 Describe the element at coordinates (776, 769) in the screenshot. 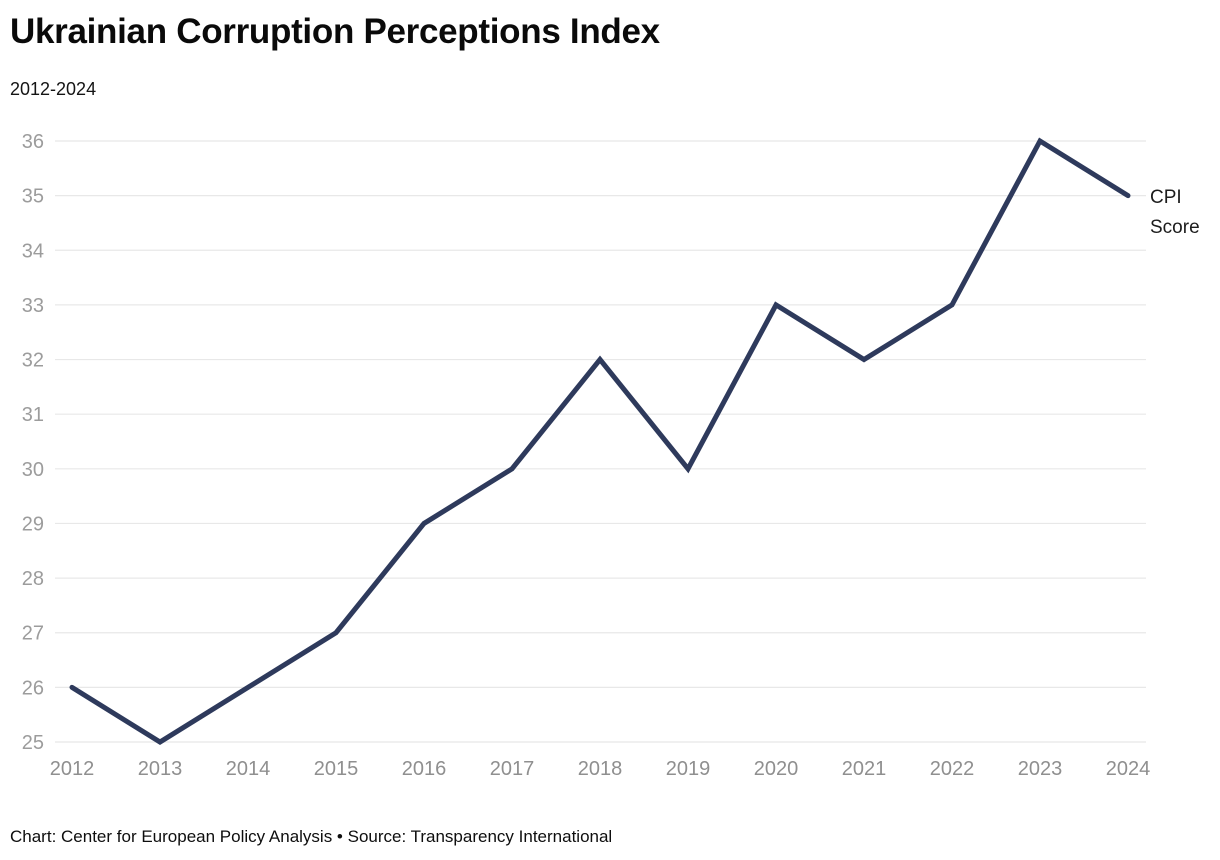

I see `x-tick-label-2020: 2020` at that location.